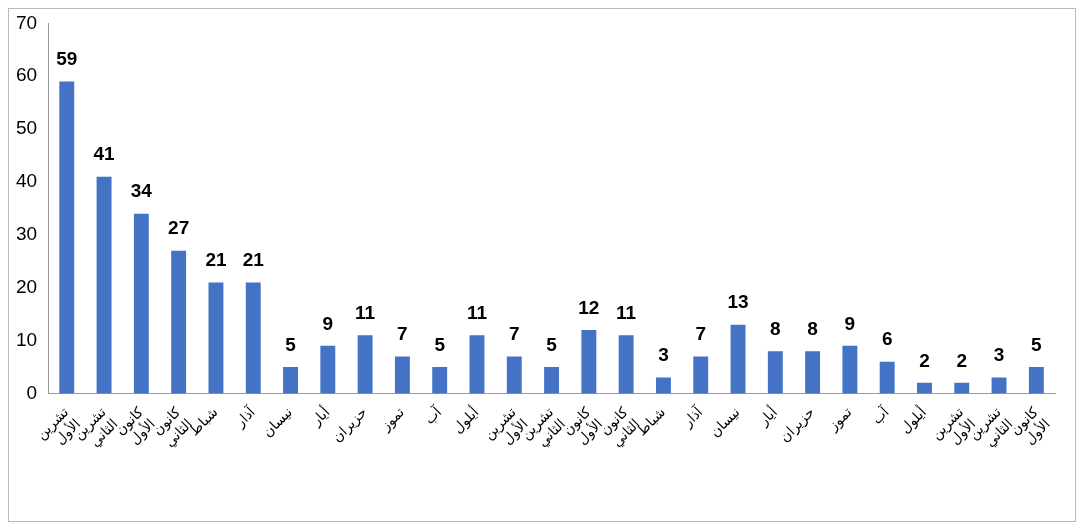  What do you see at coordinates (179, 228) in the screenshot?
I see `data-label: 27` at bounding box center [179, 228].